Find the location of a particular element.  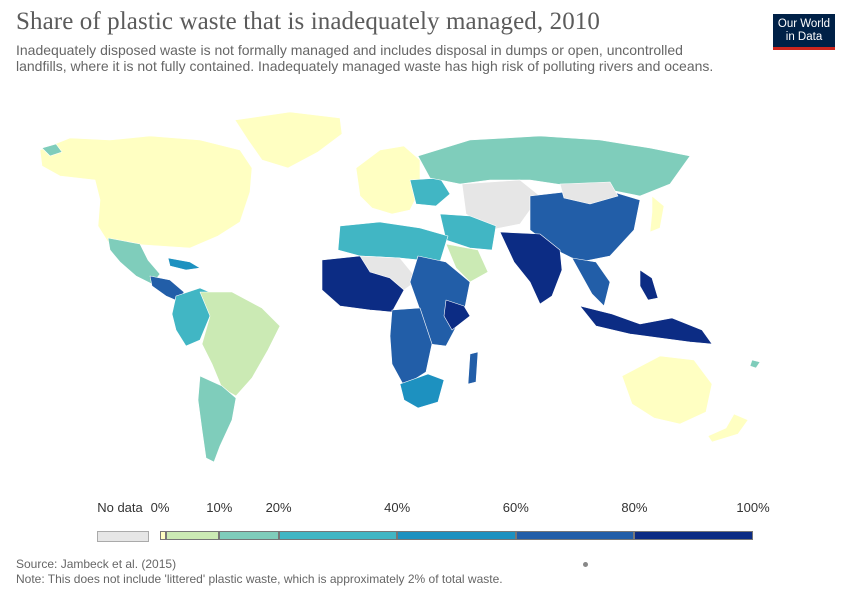

source-text: Source: Jambeck et al. (2015) is located at coordinates (96, 564).